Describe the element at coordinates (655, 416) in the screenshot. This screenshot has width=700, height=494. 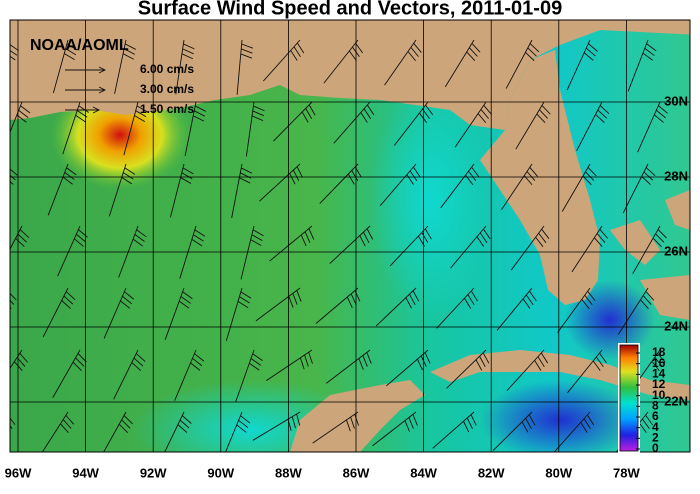
I see `colorbar-label: 6` at that location.